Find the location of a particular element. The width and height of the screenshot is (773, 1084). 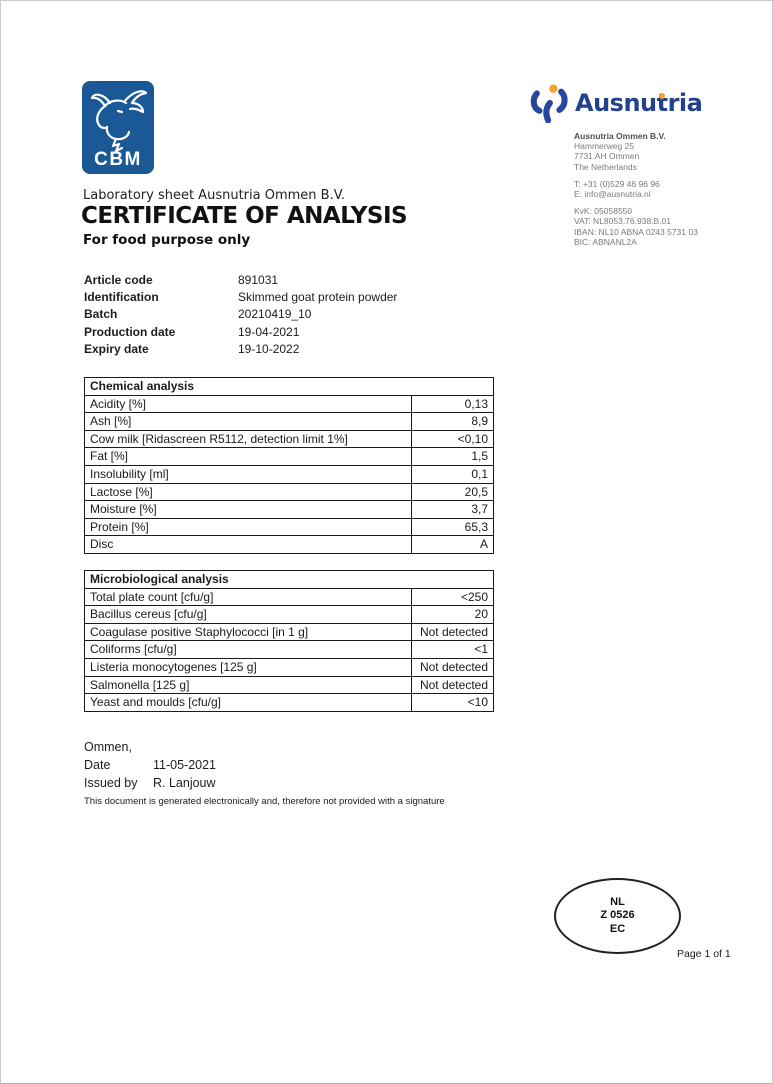

parameter-cell: Bacillus cereus [cfu/g] is located at coordinates (248, 614).